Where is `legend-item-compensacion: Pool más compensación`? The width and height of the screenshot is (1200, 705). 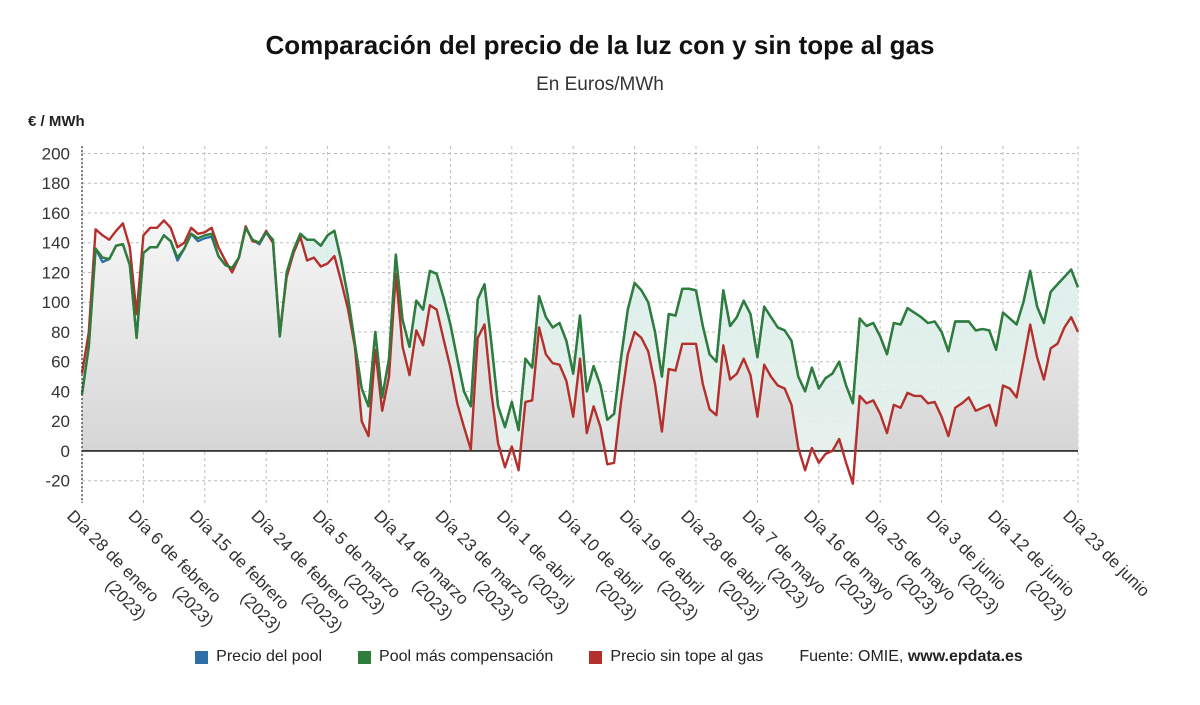 legend-item-compensacion: Pool más compensación is located at coordinates (455, 657).